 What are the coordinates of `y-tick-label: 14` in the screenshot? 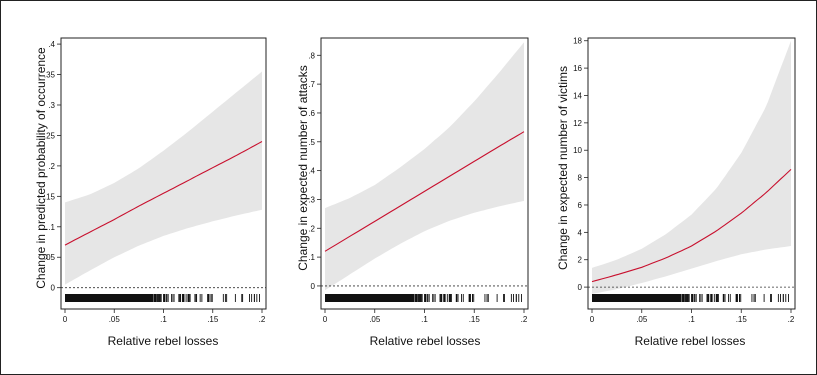 It's located at (577, 95).